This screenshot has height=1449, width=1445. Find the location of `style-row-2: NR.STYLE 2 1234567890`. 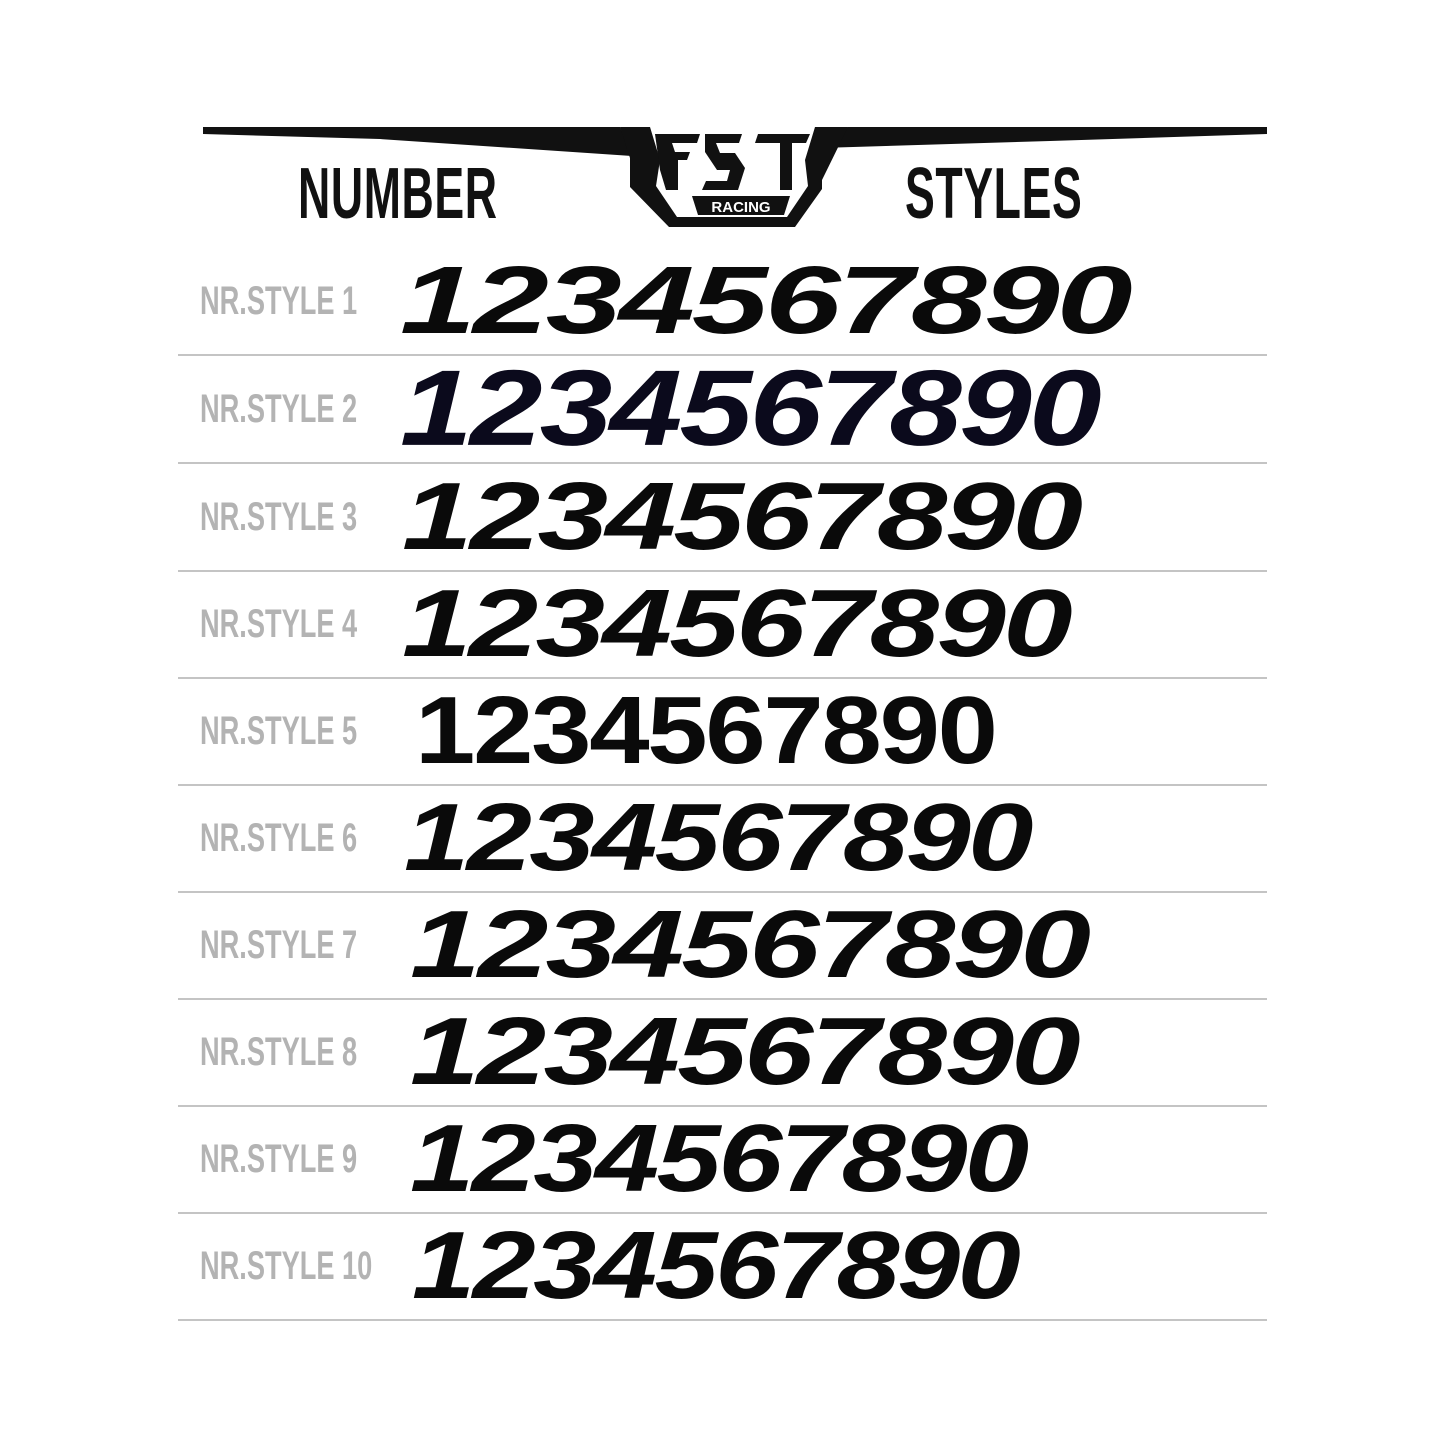

style-row-2: NR.STYLE 2 1234567890 is located at coordinates (722, 408).